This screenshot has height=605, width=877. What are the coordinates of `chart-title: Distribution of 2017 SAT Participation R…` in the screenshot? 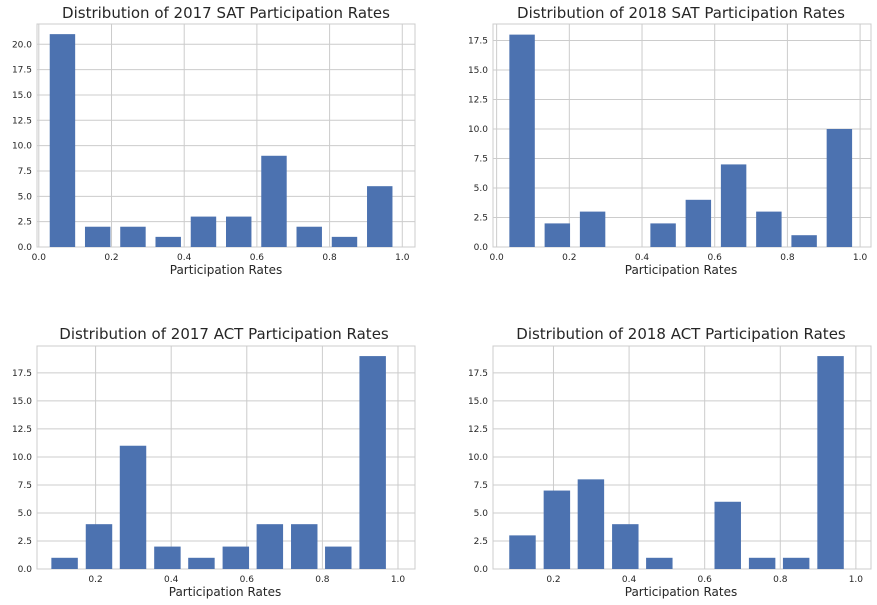 It's located at (226, 13).